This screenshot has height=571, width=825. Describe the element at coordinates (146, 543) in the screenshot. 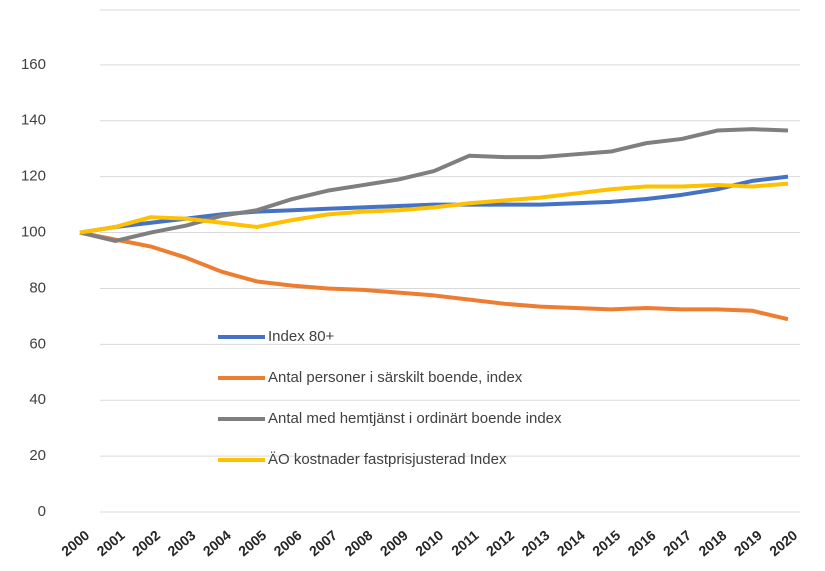

I see `x-tick-label: 2002` at that location.